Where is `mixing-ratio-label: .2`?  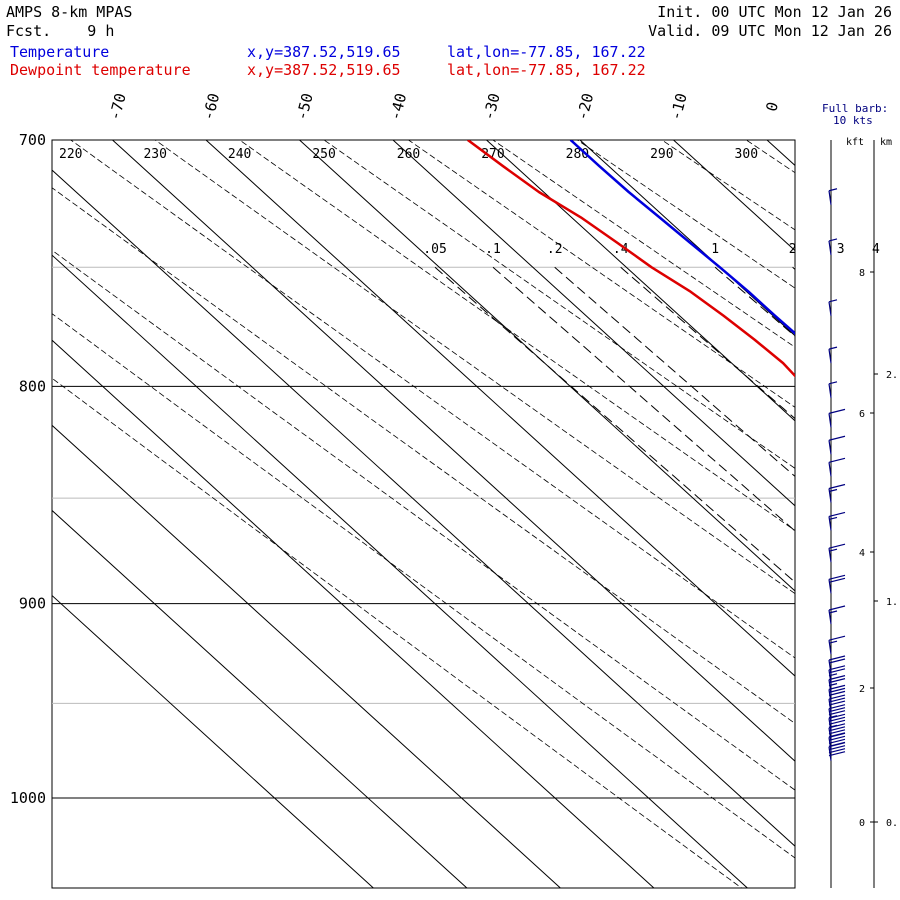
mixing-ratio-label: .2 is located at coordinates (555, 249).